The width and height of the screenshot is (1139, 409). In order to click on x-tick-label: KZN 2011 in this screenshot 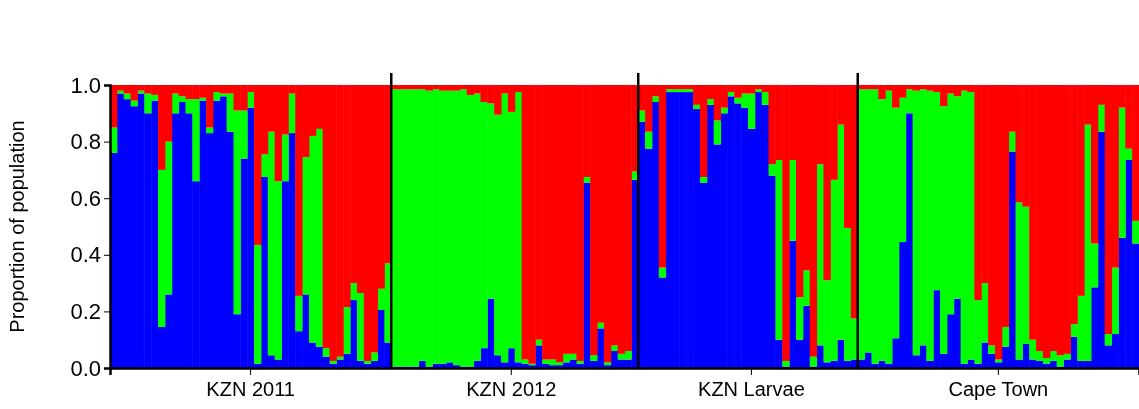, I will do `click(250, 389)`.